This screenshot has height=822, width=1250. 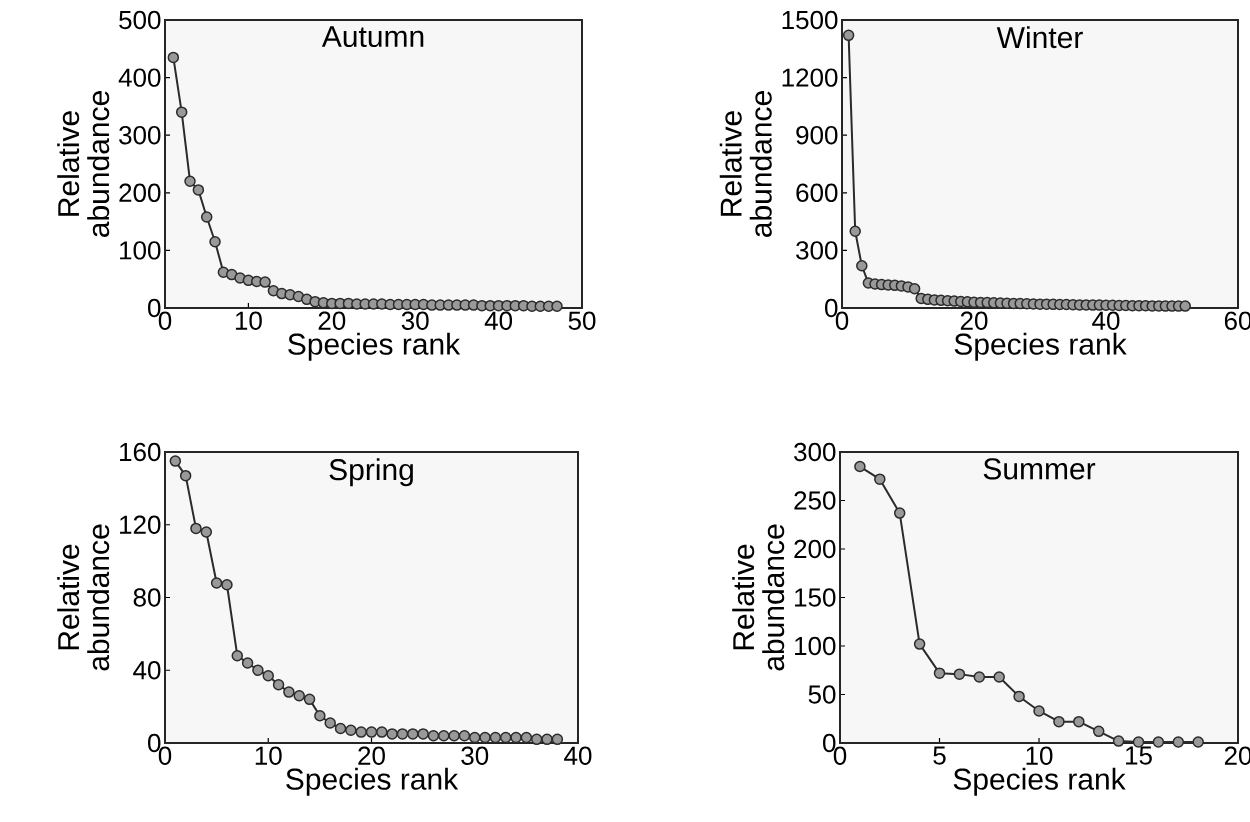 I want to click on x-tick-label: 5, so click(x=939, y=755).